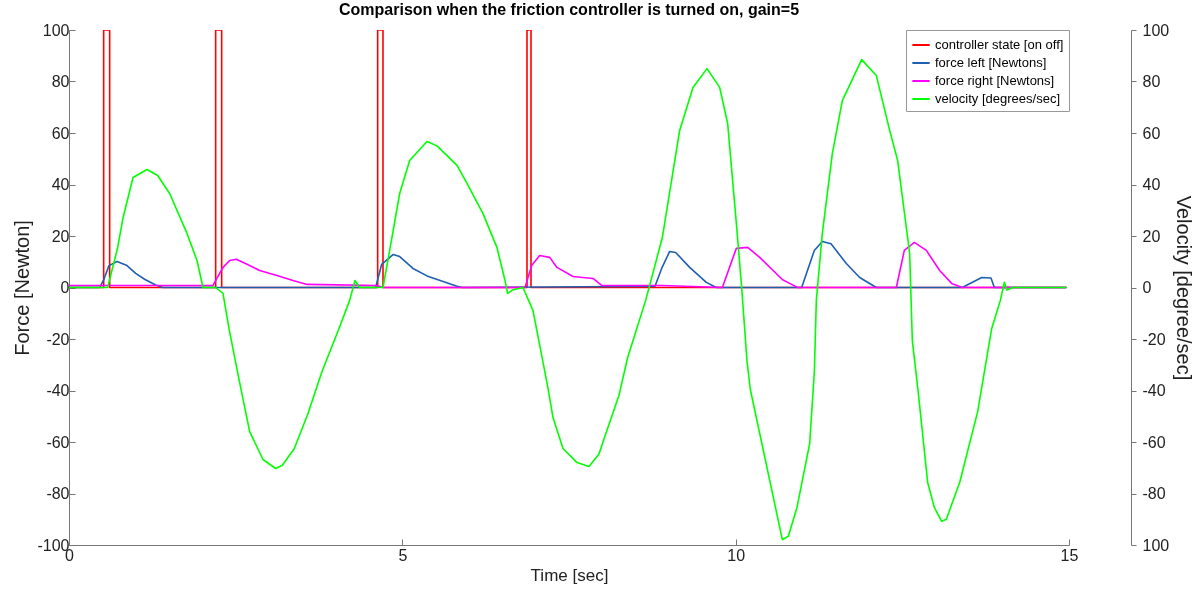  I want to click on x-tick-label: 5, so click(403, 555).